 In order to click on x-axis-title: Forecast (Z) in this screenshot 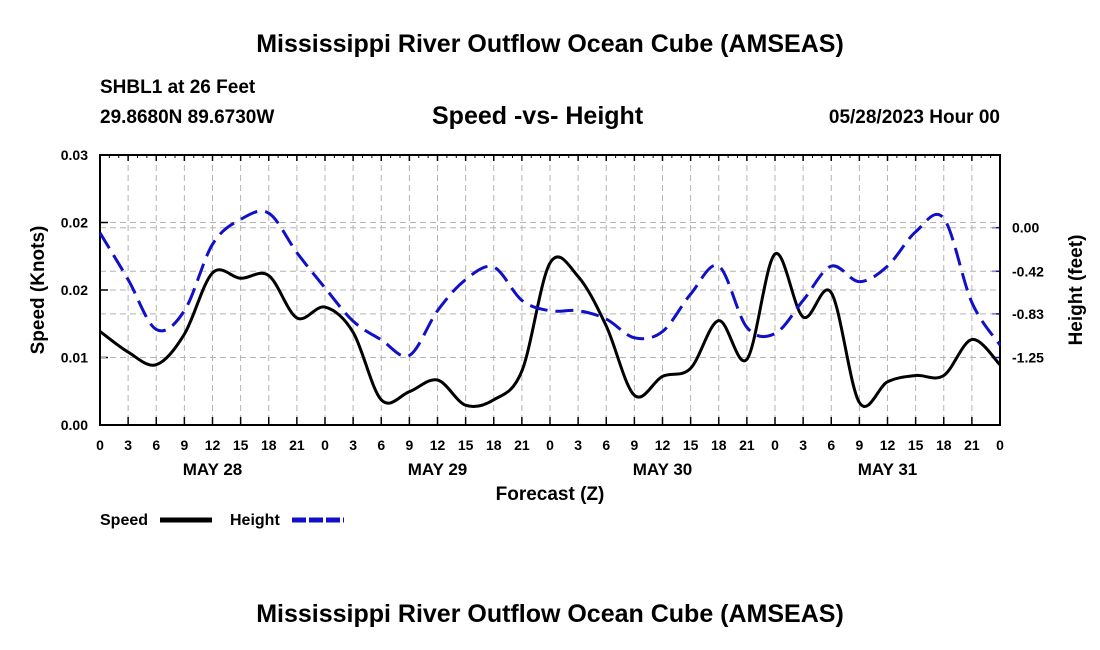, I will do `click(550, 494)`.